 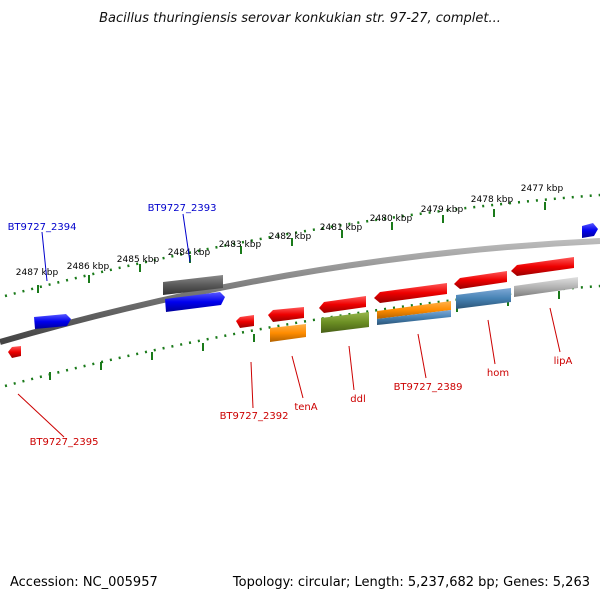 I want to click on scale-label: 2477 kbp, so click(x=542, y=189).